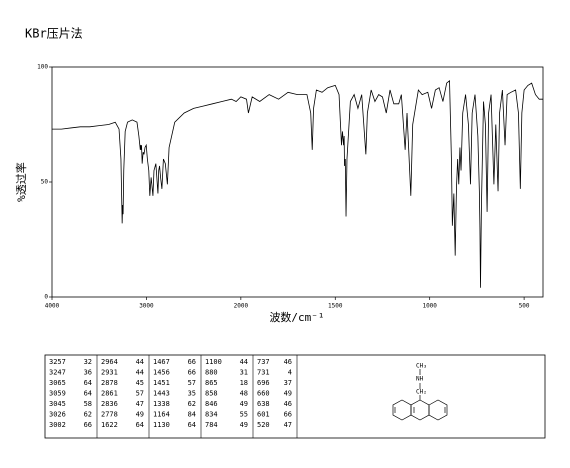 The width and height of the screenshot is (570, 468). Describe the element at coordinates (57, 404) in the screenshot. I see `peak-wavenumber: 3045` at that location.